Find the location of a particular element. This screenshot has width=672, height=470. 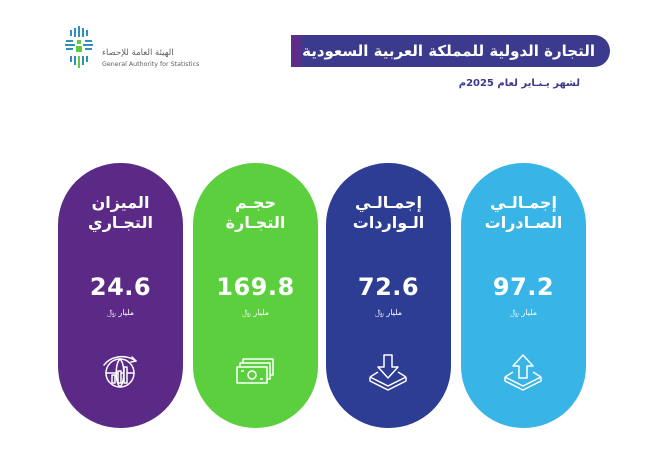

card-label-line2: التجـارة is located at coordinates (255, 222).